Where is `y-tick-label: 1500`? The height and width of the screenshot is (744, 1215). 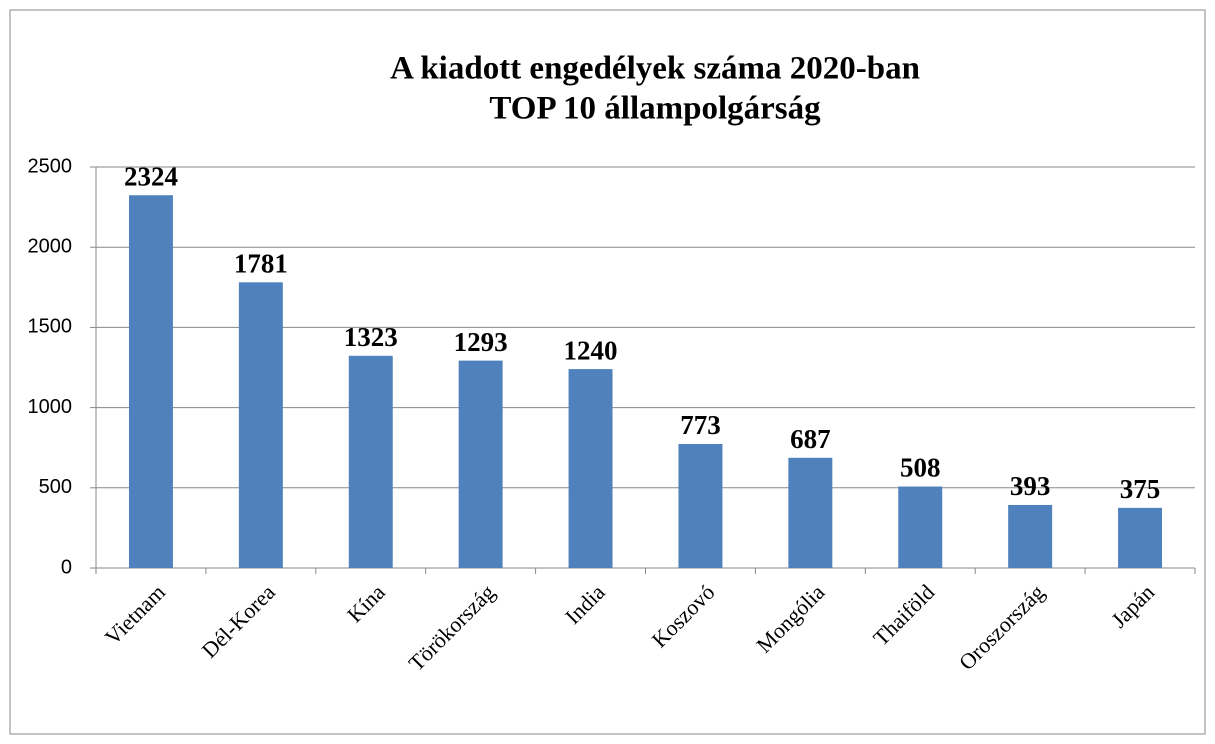 y-tick-label: 1500 is located at coordinates (50, 327).